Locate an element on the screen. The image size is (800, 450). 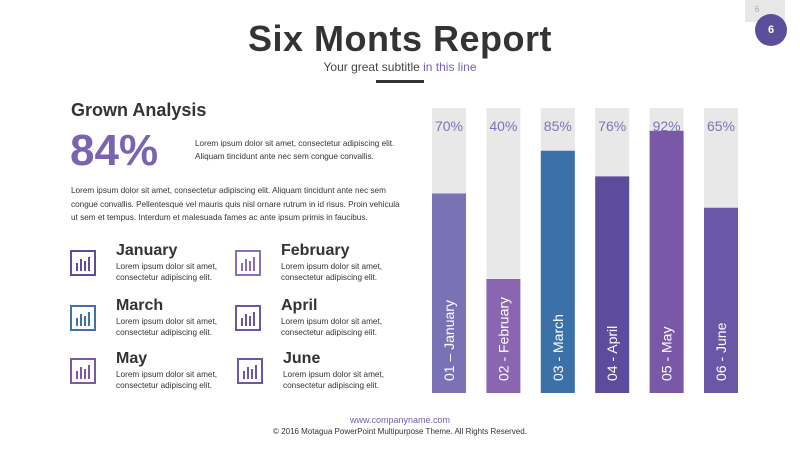
bar-group: 92% 05 - May is located at coordinates (666, 251).